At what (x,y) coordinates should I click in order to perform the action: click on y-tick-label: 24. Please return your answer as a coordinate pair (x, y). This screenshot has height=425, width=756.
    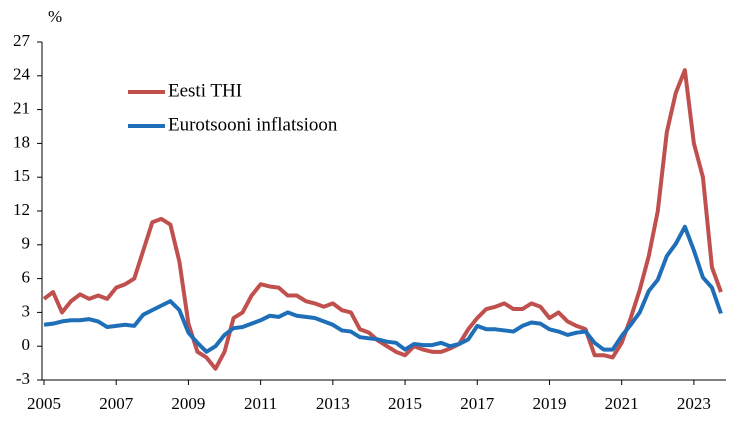
    Looking at the image, I should click on (22, 74).